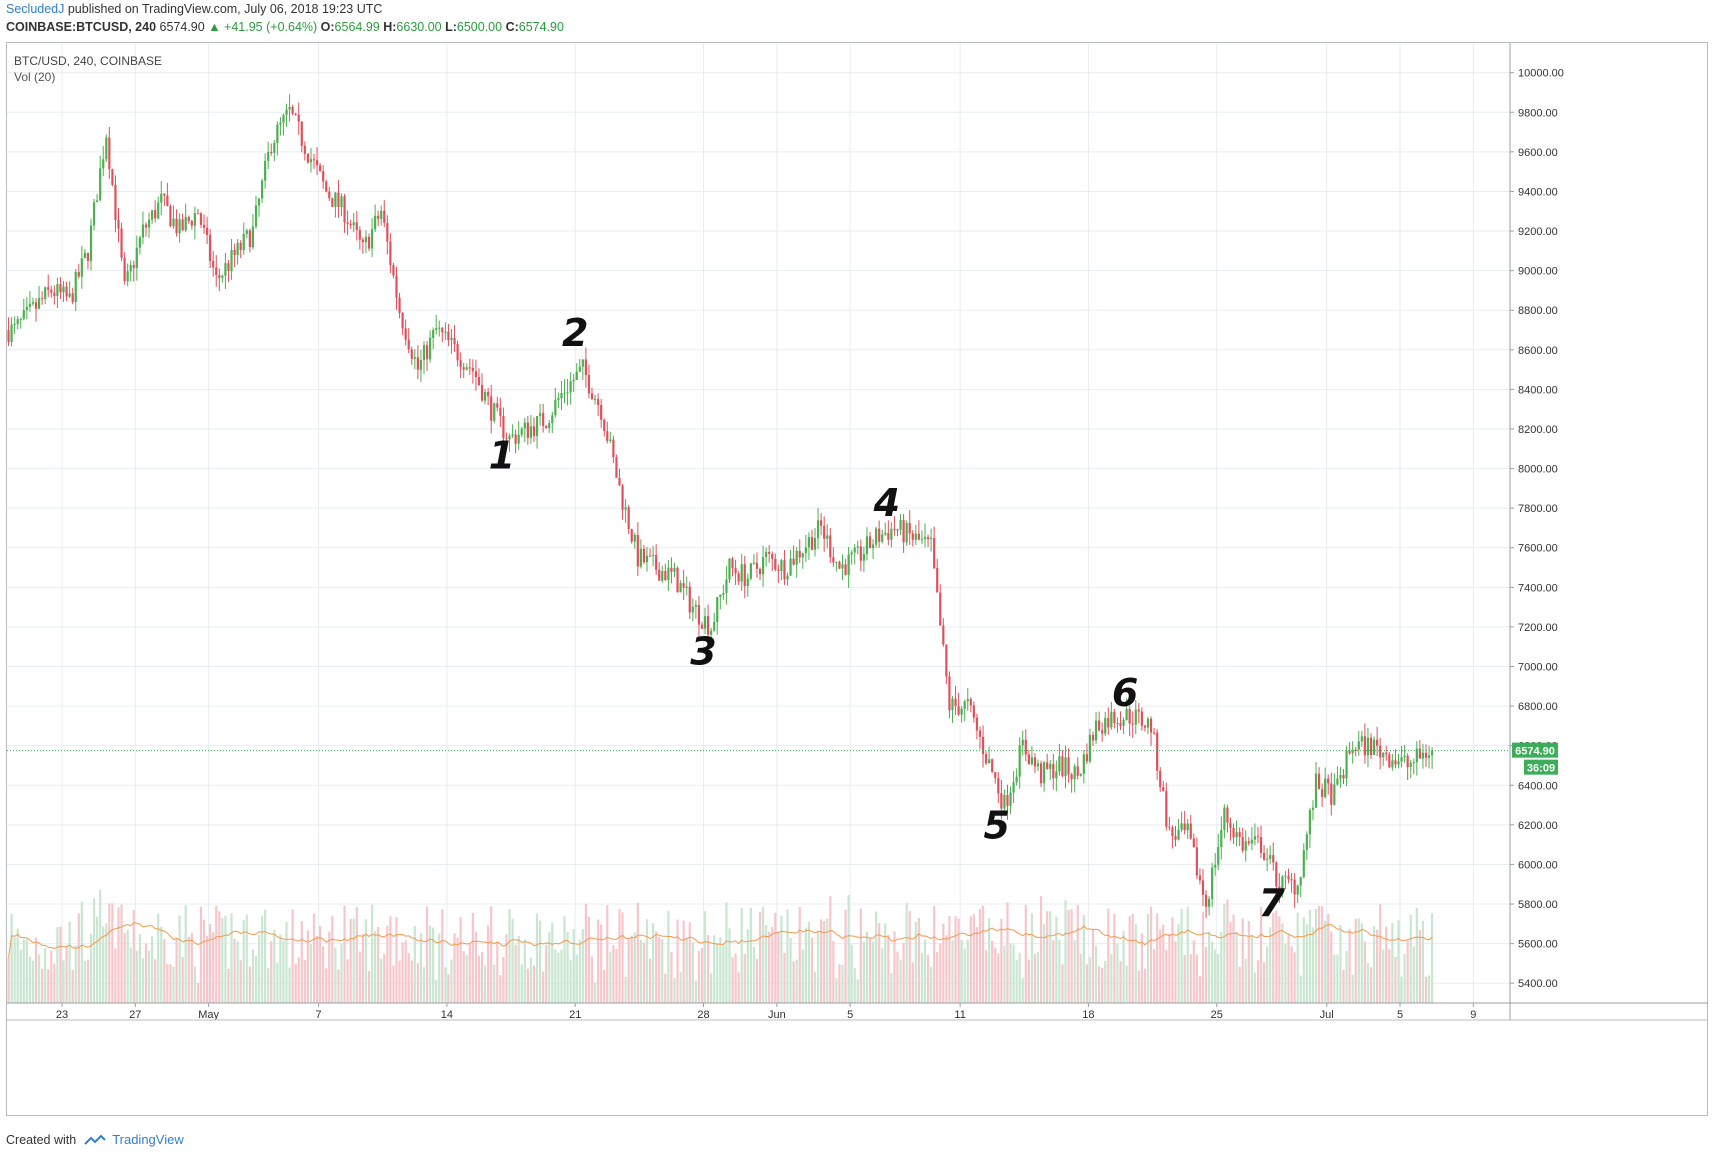 This screenshot has height=1155, width=1716. Describe the element at coordinates (134, 1139) in the screenshot. I see `tradingview-logo: TradingView` at that location.